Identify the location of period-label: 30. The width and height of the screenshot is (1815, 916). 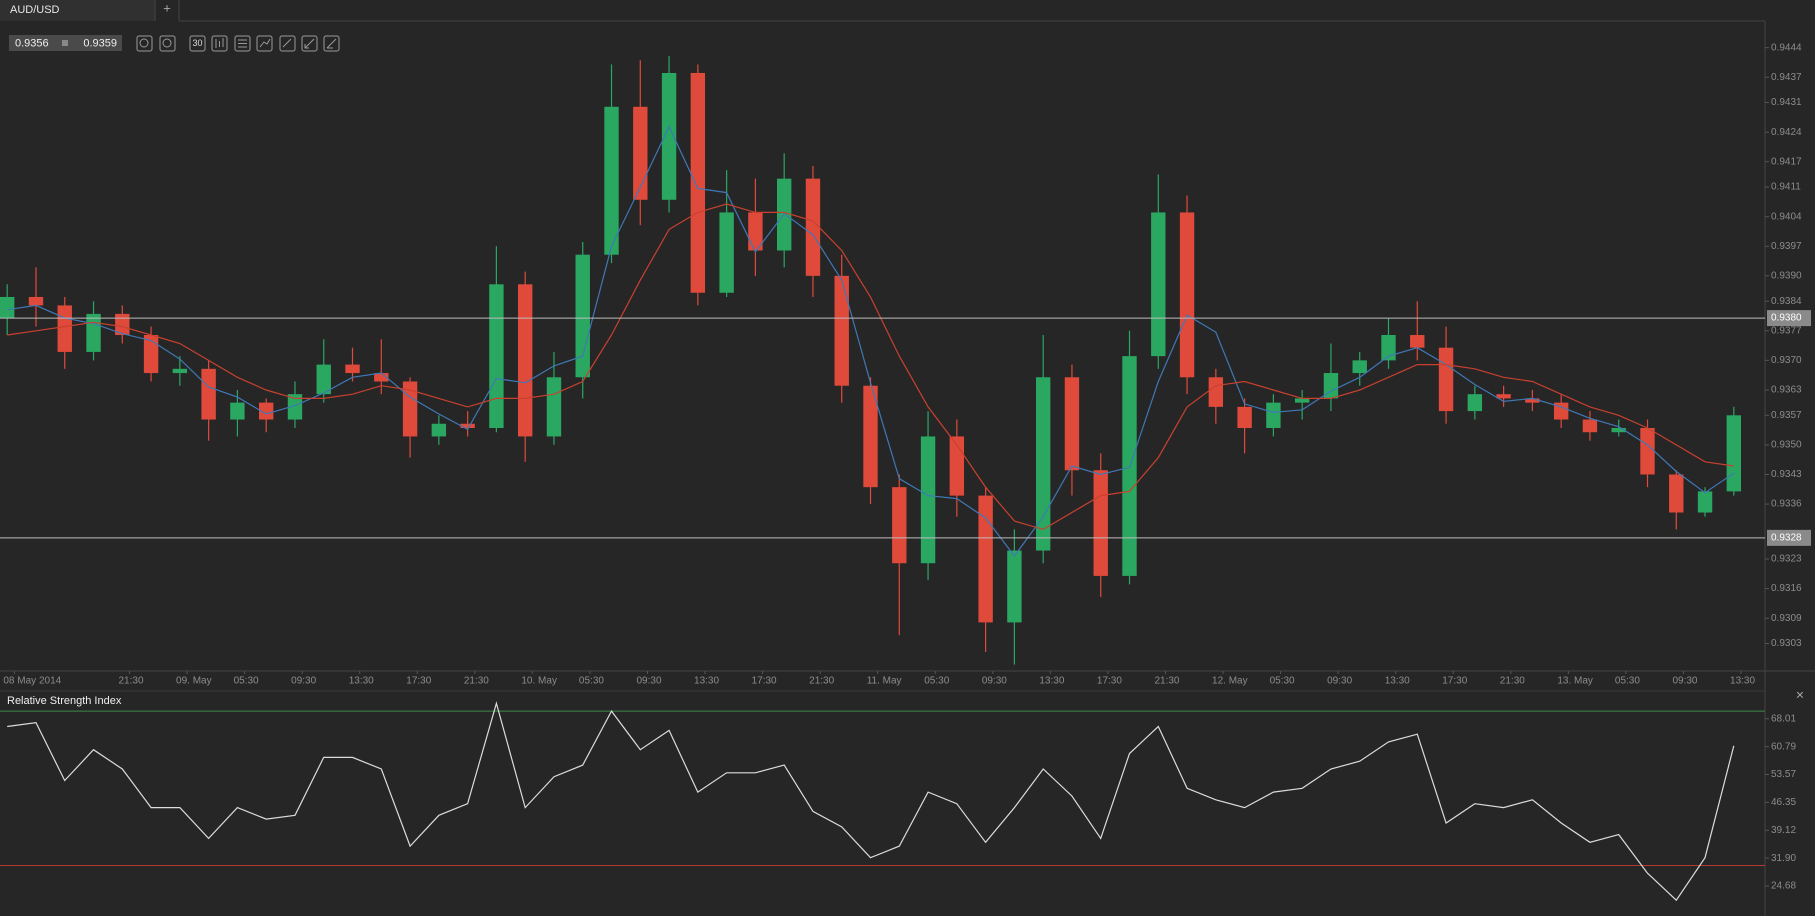
(197, 43).